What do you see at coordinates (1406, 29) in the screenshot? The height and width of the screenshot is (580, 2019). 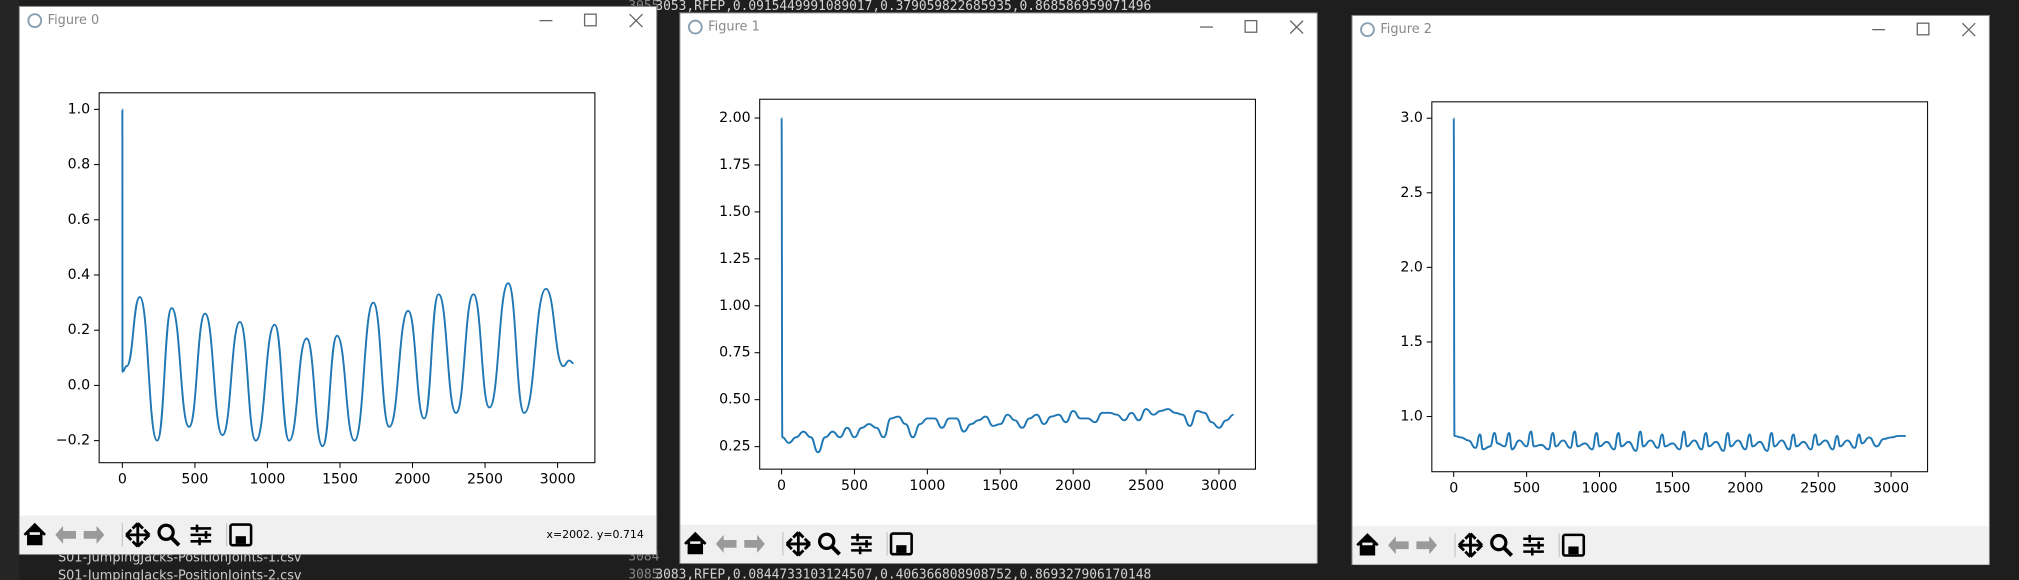 I see `window-title: Figure 2` at bounding box center [1406, 29].